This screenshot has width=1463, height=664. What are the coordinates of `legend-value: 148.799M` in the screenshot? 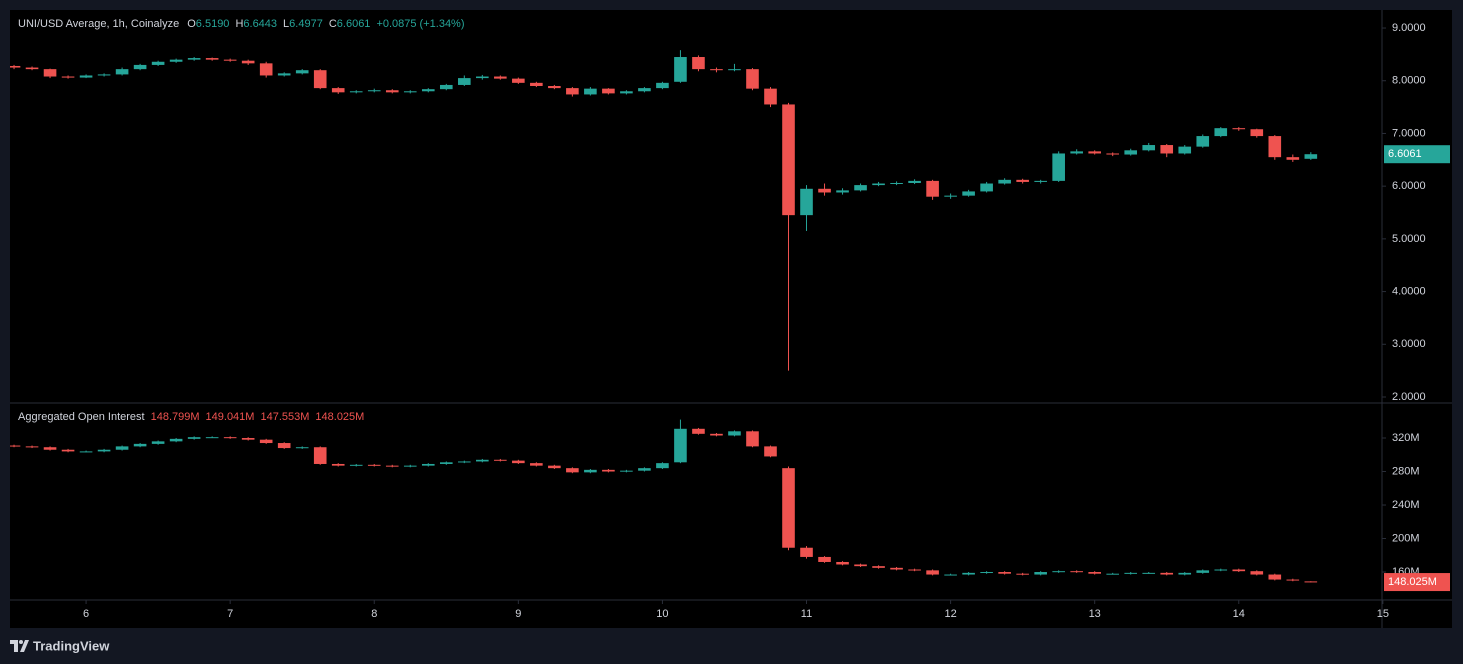 It's located at (175, 417).